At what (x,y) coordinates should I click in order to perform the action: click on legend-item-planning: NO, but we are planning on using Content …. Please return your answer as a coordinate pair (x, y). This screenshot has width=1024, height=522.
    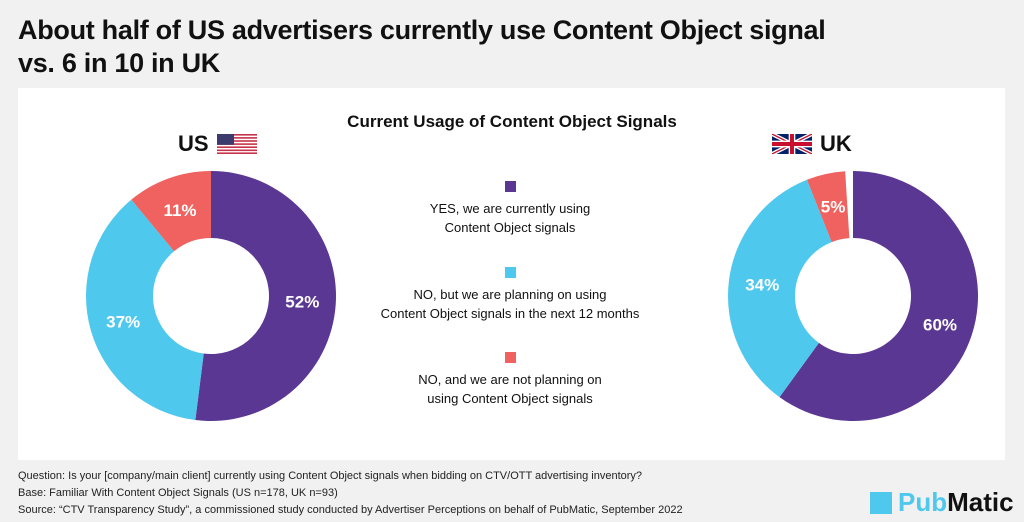
    Looking at the image, I should click on (510, 295).